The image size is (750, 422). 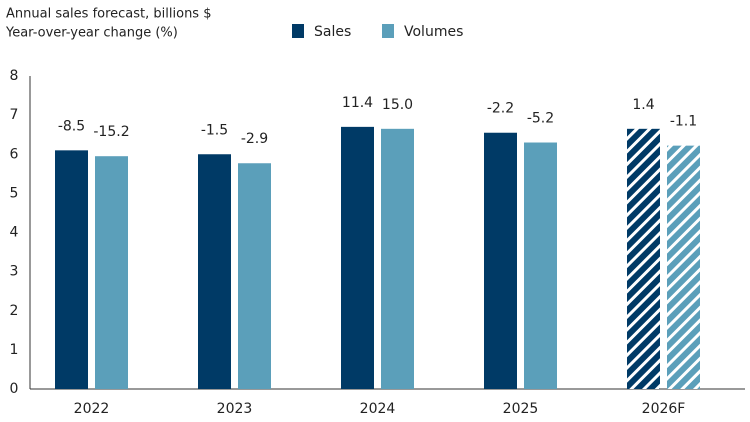 What do you see at coordinates (71, 126) in the screenshot?
I see `data-label: -8.5` at bounding box center [71, 126].